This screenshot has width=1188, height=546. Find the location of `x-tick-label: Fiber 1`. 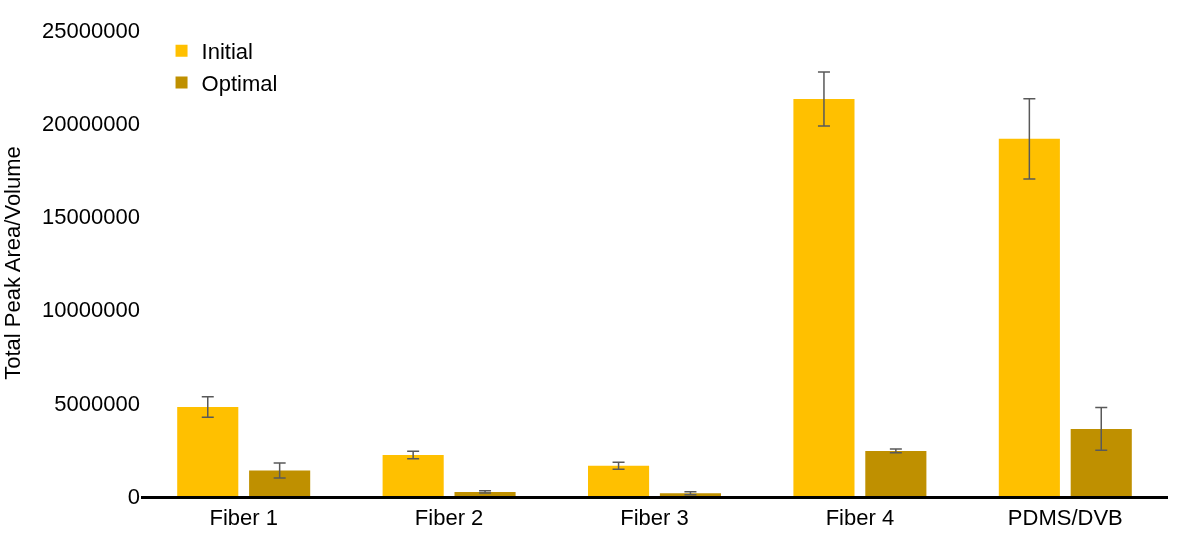

x-tick-label: Fiber 1 is located at coordinates (243, 518).